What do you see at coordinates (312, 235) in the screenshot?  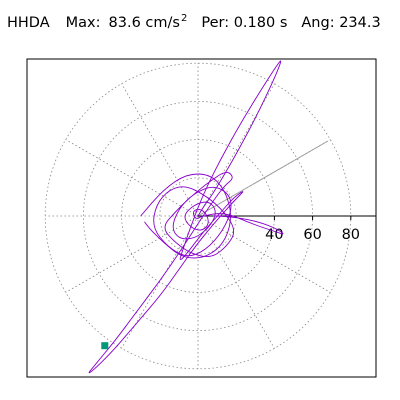 I see `radial-tick-label-60: 60` at bounding box center [312, 235].